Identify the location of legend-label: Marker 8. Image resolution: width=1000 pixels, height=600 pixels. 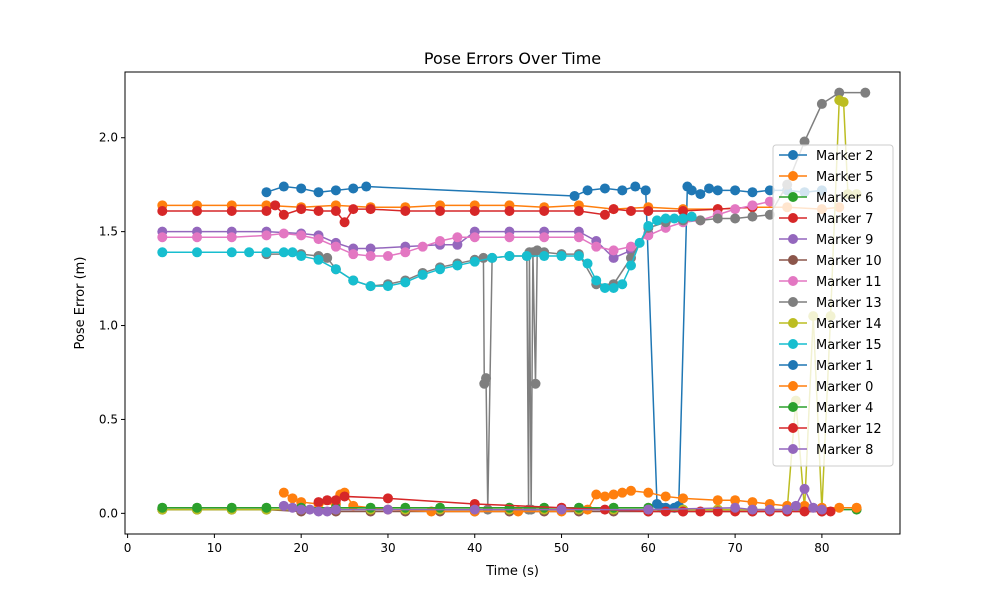
(844, 450).